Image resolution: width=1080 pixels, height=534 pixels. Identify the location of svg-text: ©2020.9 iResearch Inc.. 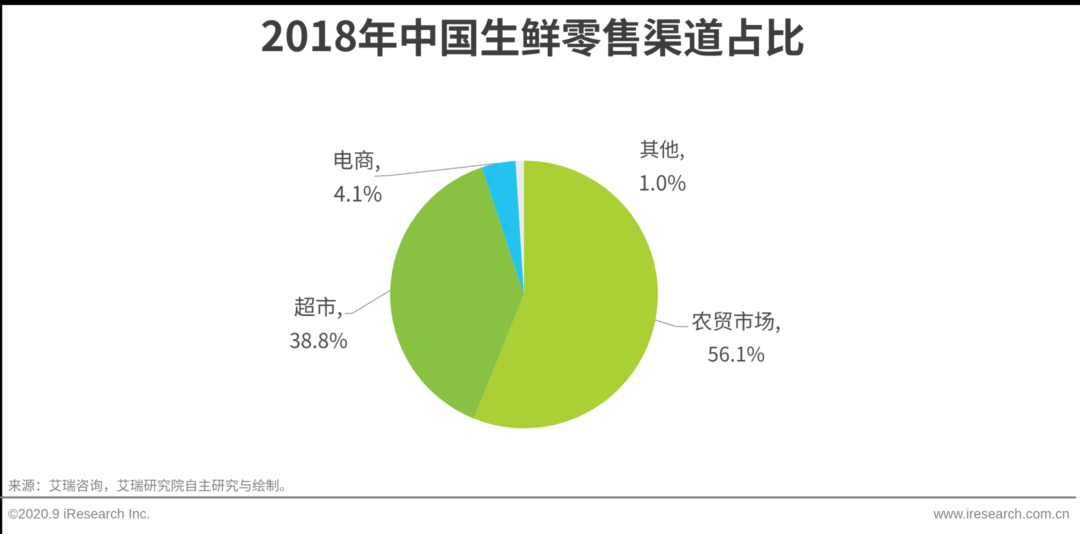
(79, 514).